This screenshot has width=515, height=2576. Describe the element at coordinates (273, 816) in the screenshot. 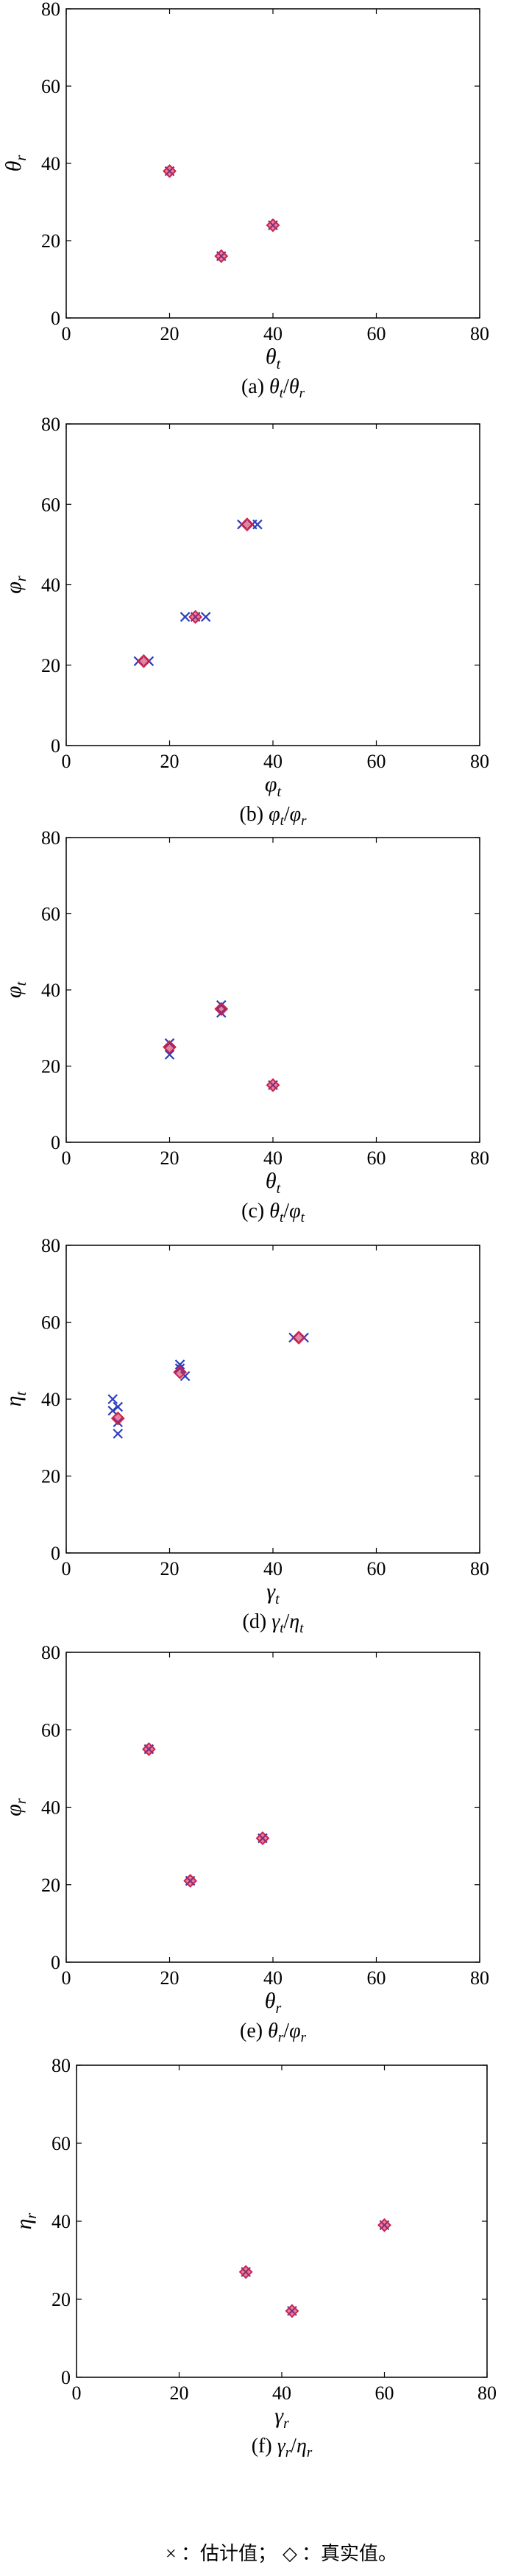

I see `chart-caption: (b) φt/φr` at that location.